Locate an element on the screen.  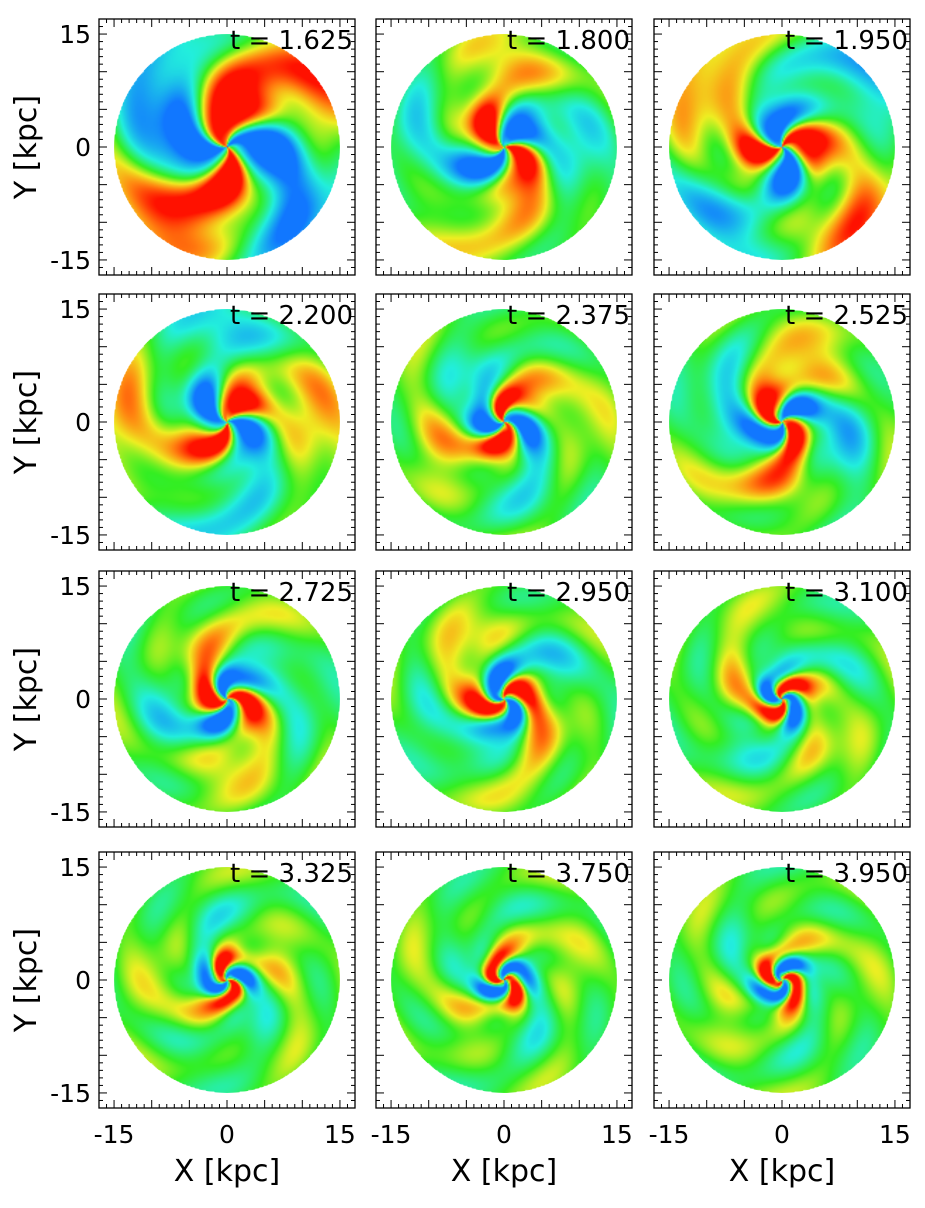
panel-8: t = 2.950 is located at coordinates (504, 699).